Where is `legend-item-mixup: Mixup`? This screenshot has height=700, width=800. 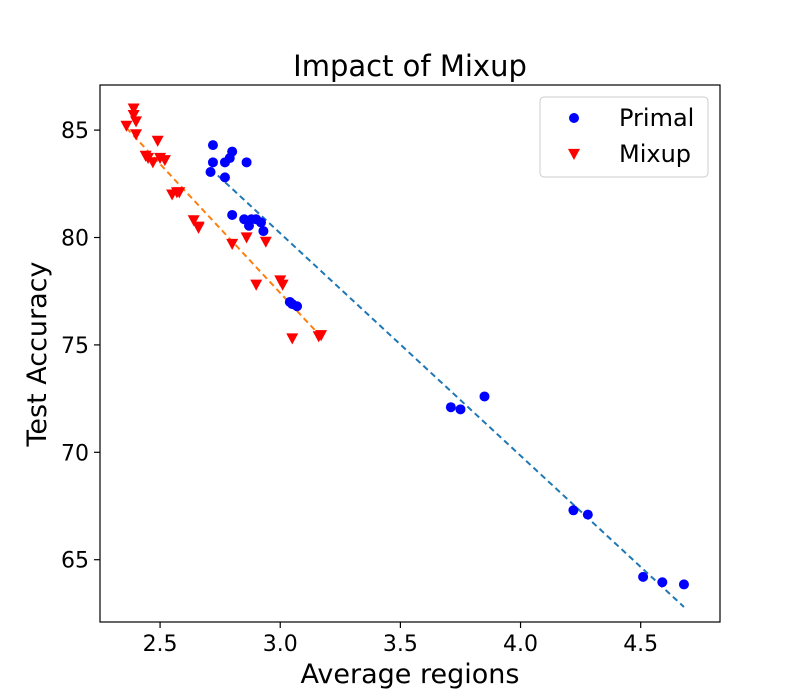 legend-item-mixup: Mixup is located at coordinates (629, 154).